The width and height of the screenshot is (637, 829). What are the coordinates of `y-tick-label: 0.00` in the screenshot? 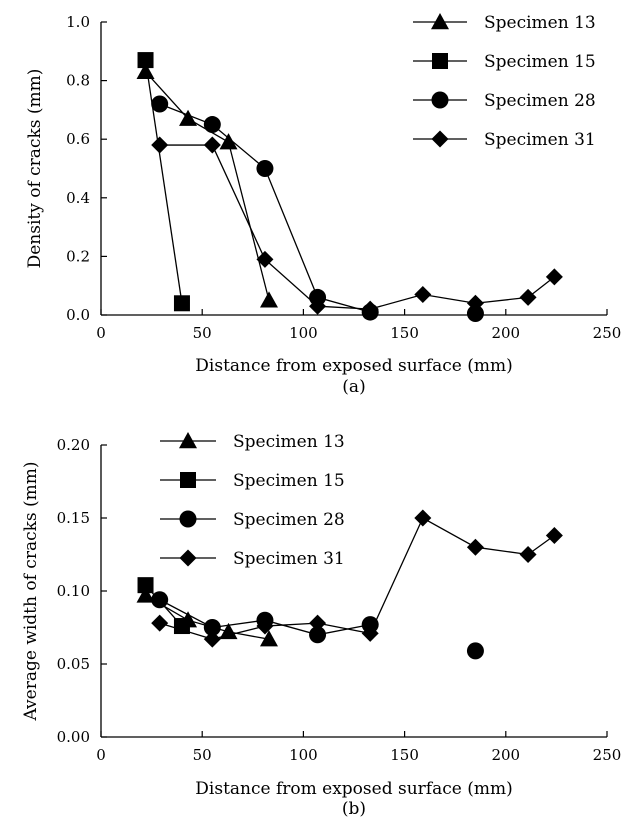 It's located at (73, 737).